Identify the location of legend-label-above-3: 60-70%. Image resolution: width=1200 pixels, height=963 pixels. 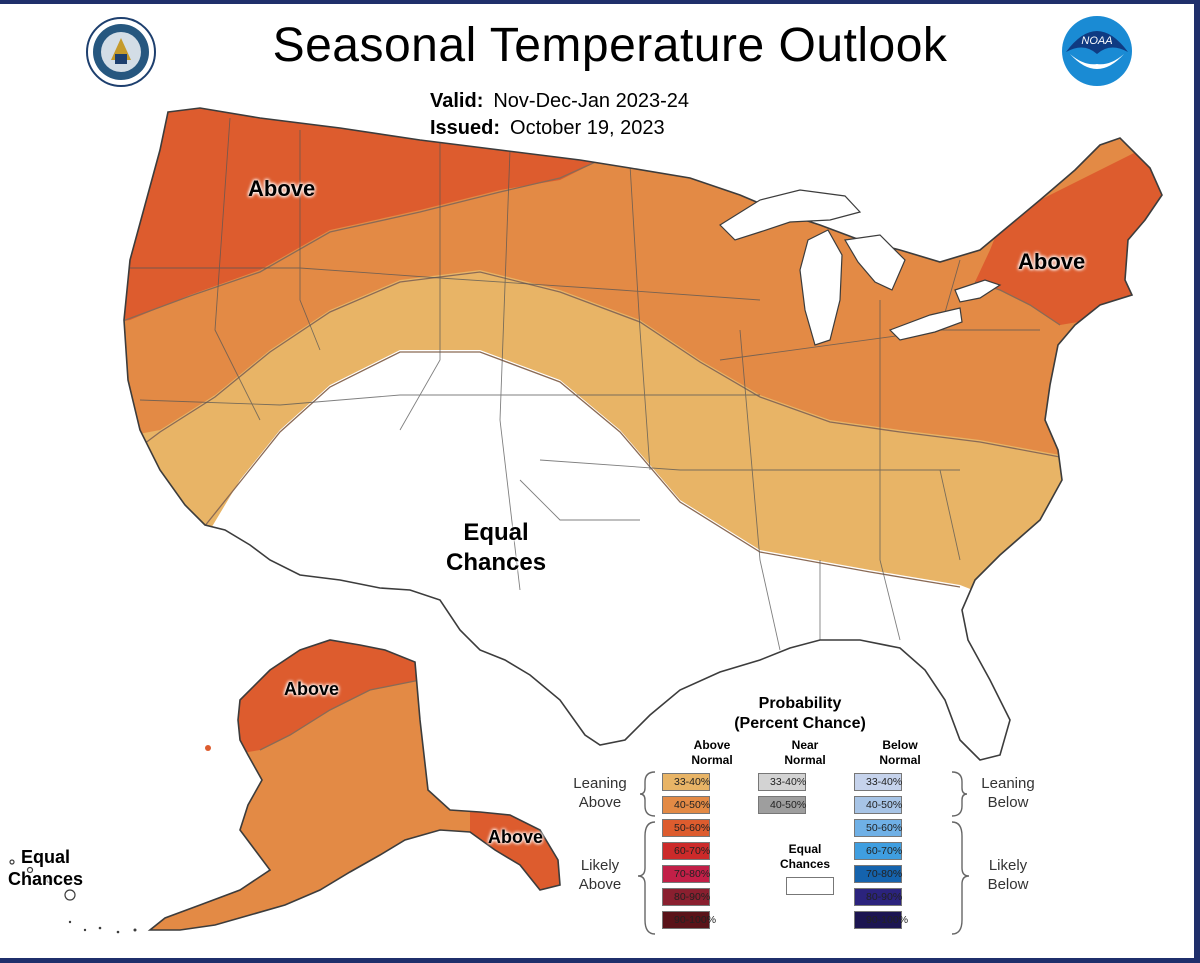
(692, 851).